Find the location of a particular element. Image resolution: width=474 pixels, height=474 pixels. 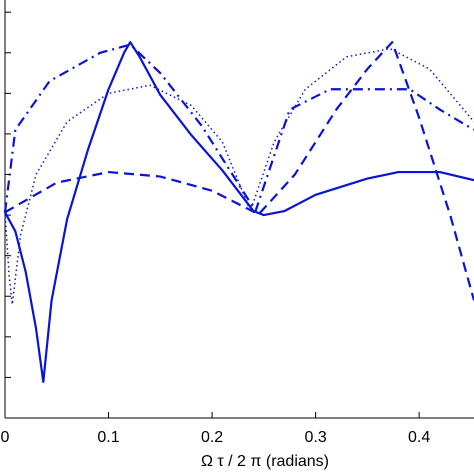

x-axis-label: Ω τ / 2 π (radians) is located at coordinates (265, 461).